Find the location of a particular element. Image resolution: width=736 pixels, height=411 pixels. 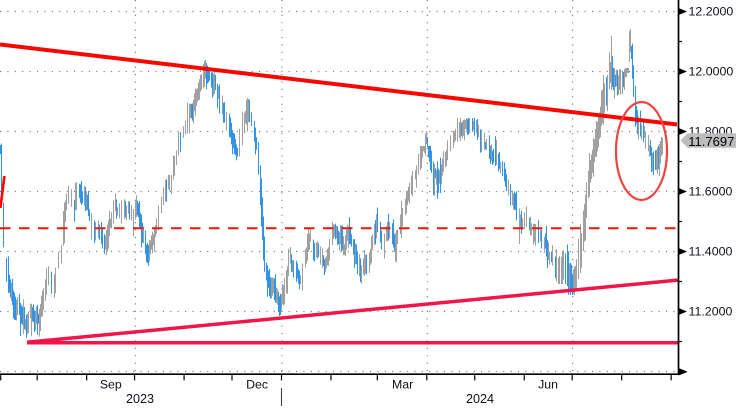

svg-text: 11.4000 is located at coordinates (711, 252).